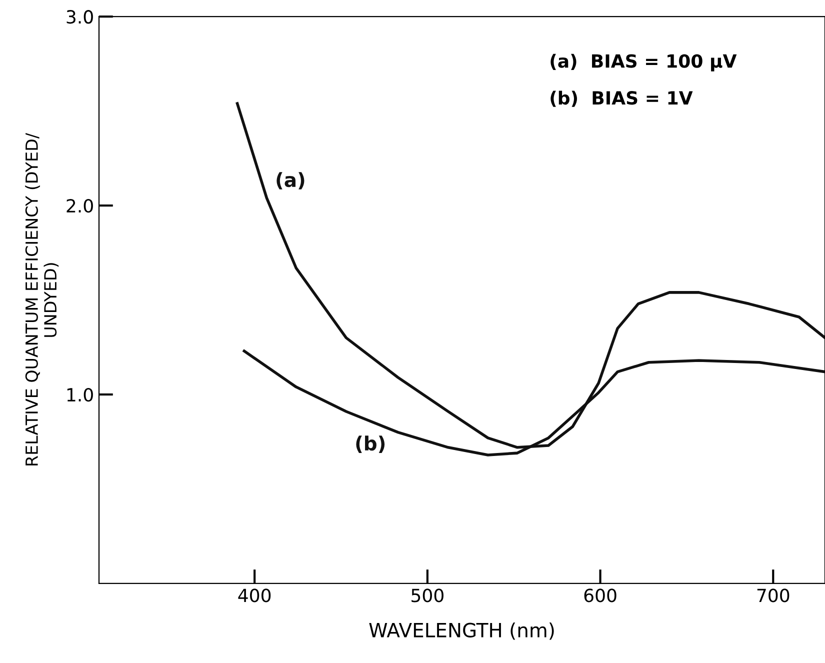 The image size is (825, 663). I want to click on x-tick-label: 400, so click(254, 595).